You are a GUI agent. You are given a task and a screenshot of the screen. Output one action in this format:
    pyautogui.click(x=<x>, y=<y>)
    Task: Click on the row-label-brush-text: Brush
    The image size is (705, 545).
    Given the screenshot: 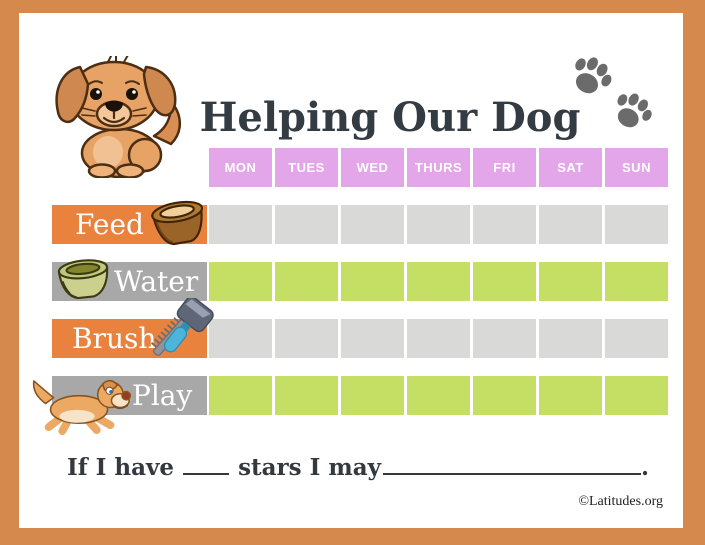 What is the action you would take?
    pyautogui.click(x=114, y=338)
    